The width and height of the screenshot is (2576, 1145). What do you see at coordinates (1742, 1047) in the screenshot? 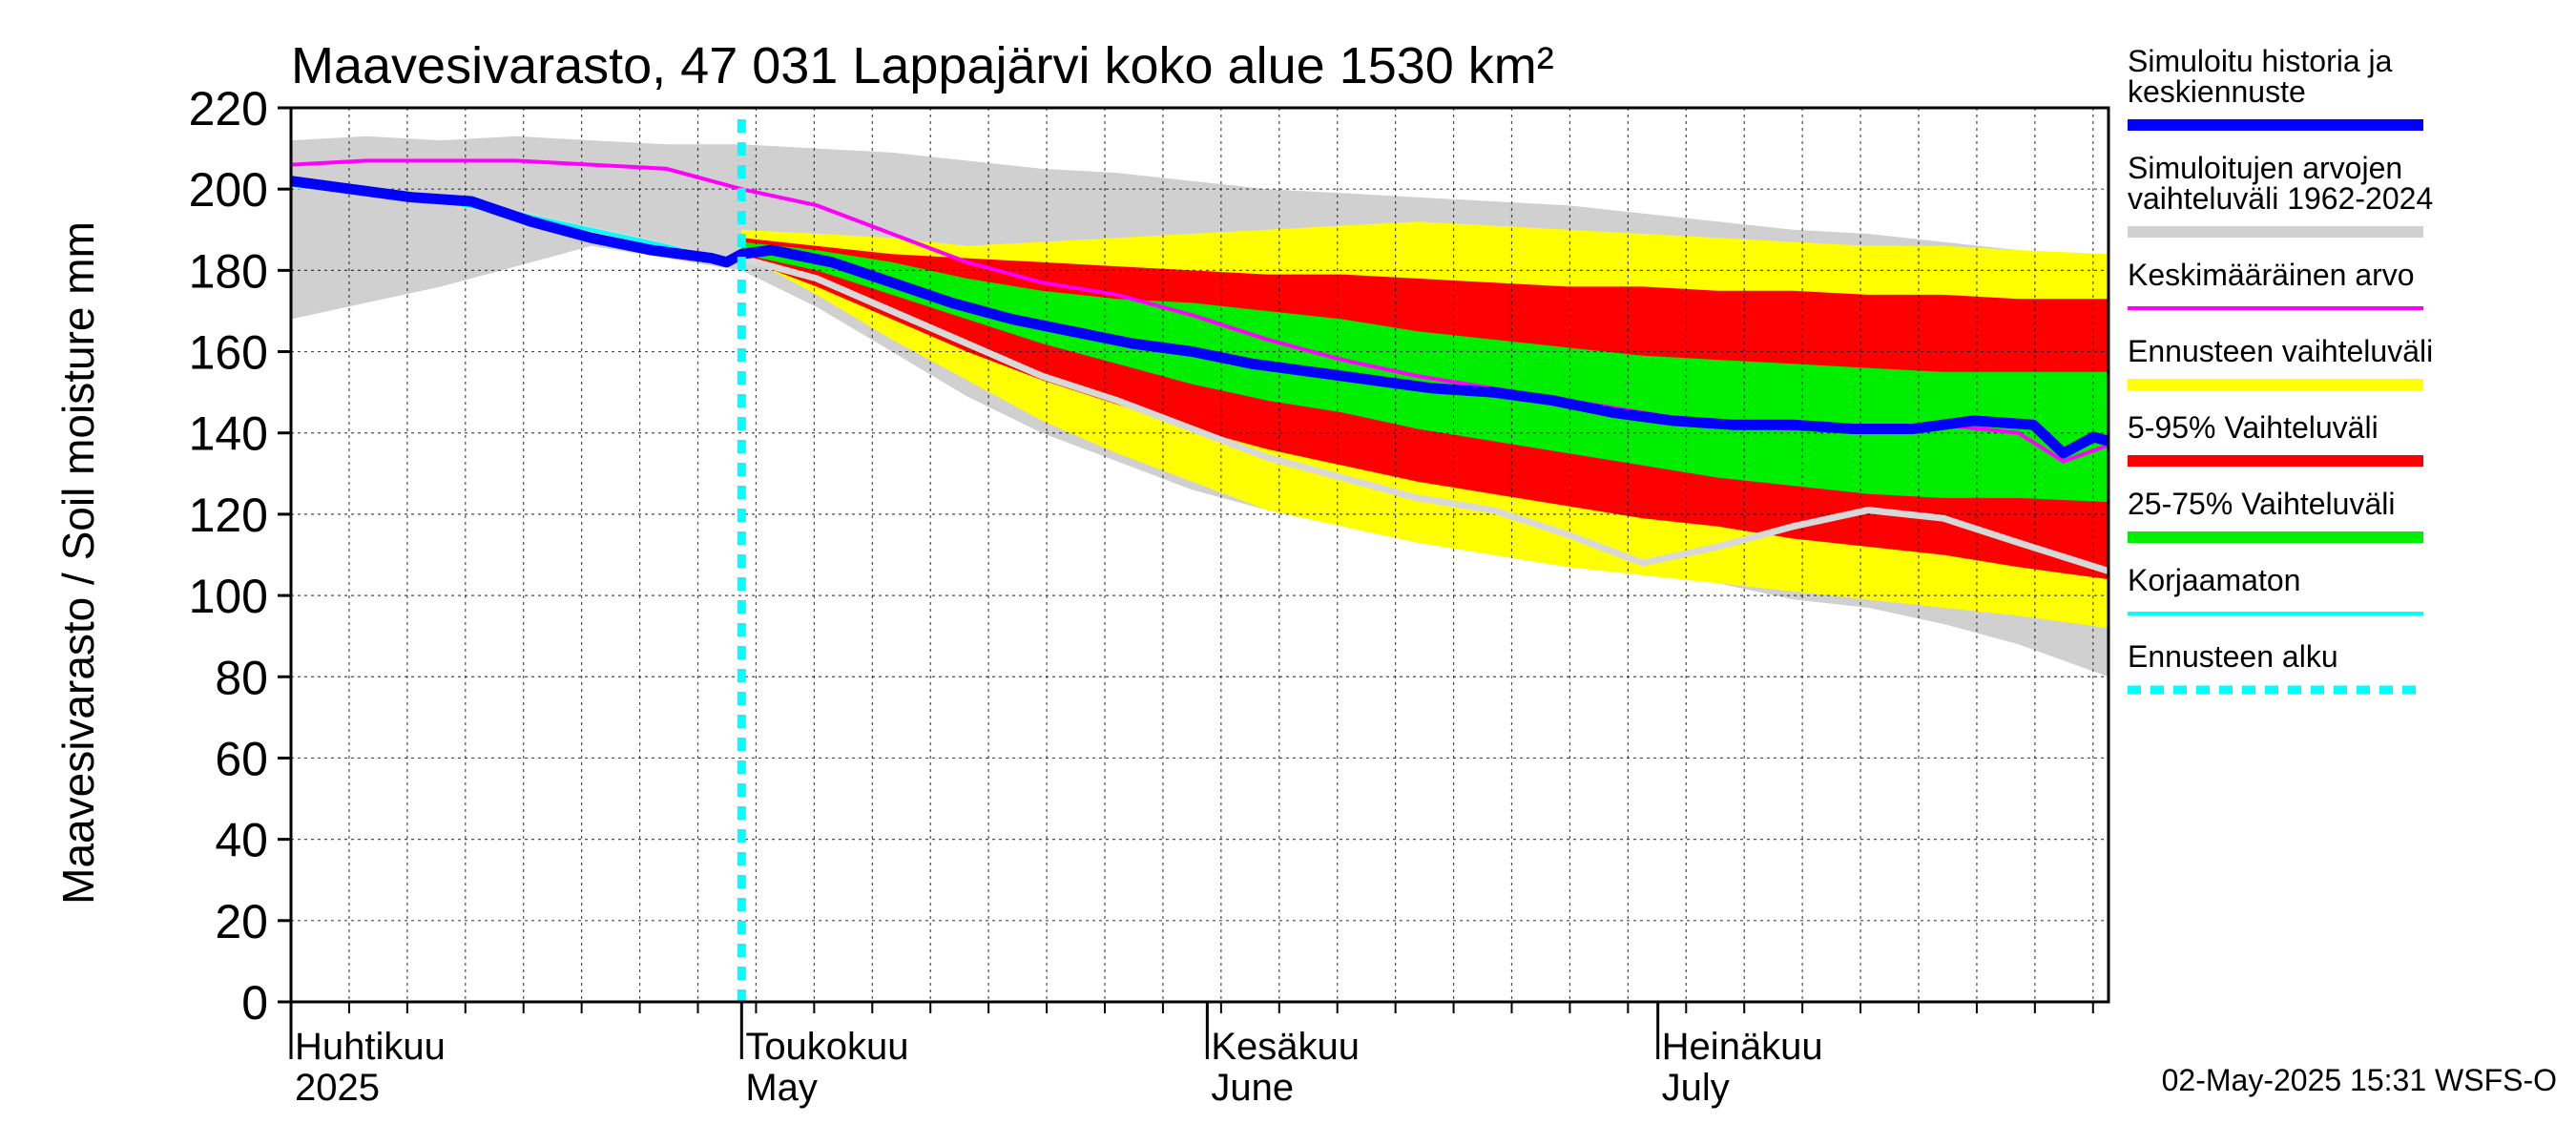
I see `month-label: Heinäkuu` at bounding box center [1742, 1047].